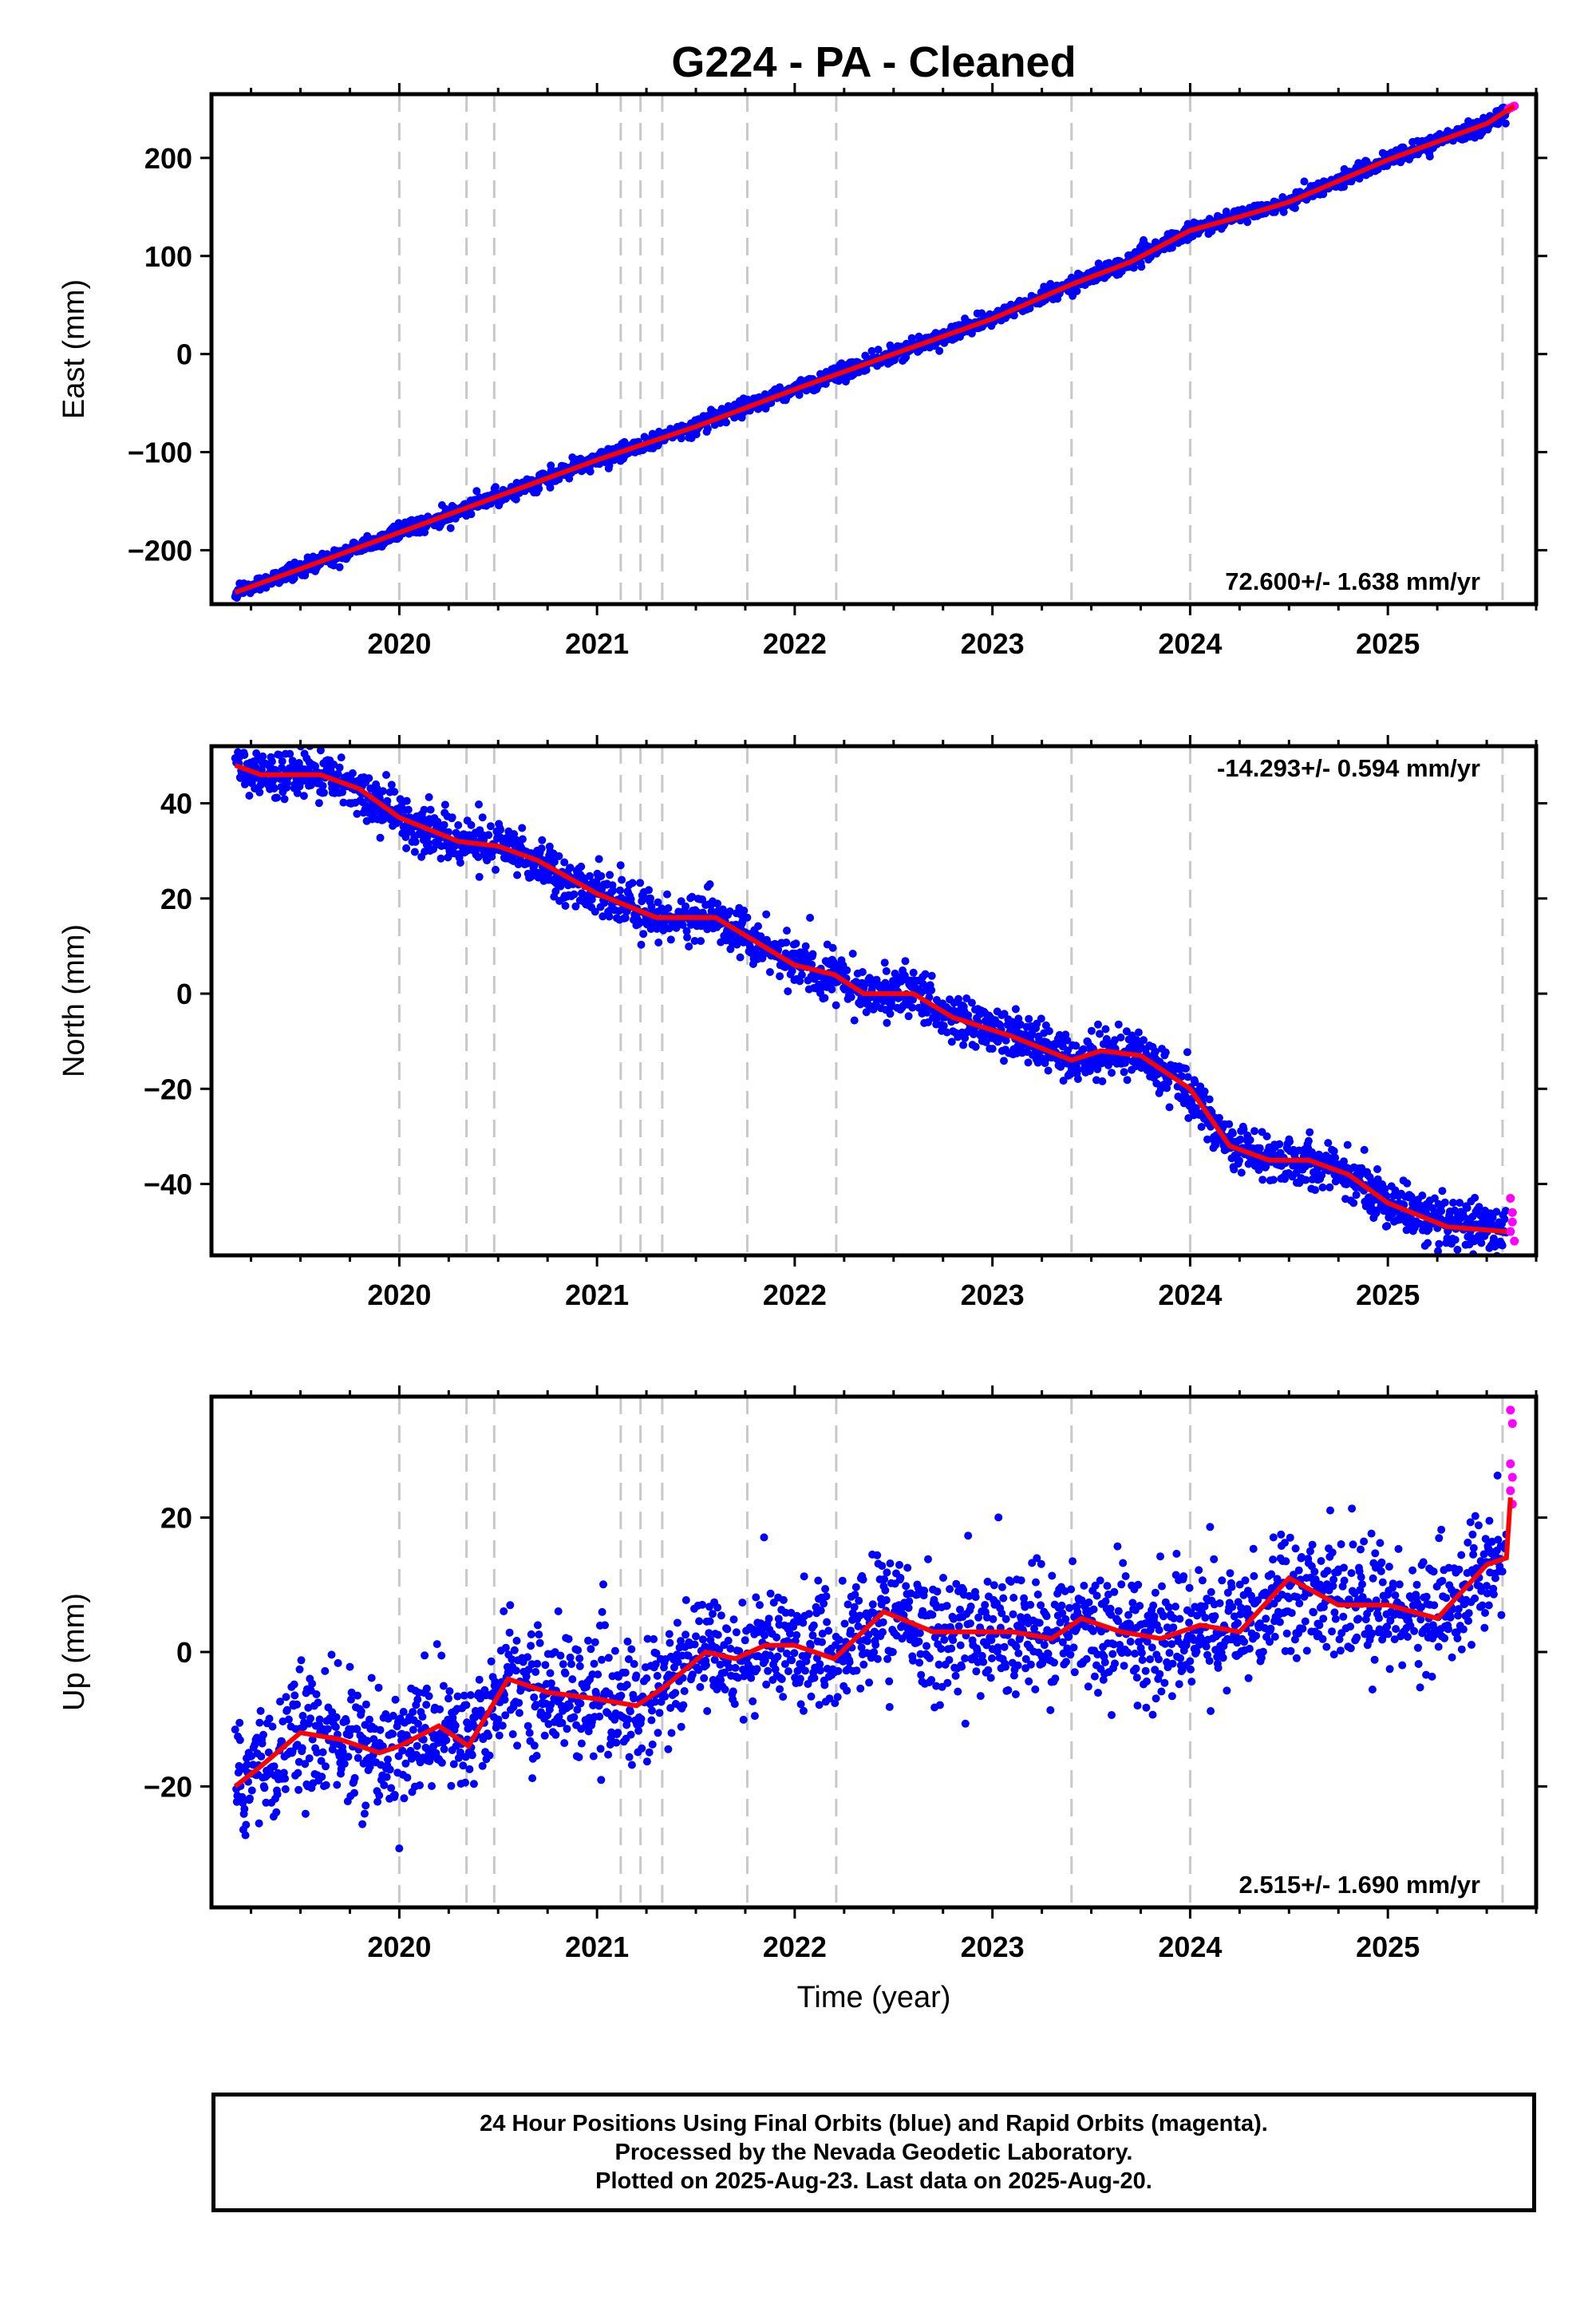  Describe the element at coordinates (1388, 643) in the screenshot. I see `x-tick-label: 2025` at that location.